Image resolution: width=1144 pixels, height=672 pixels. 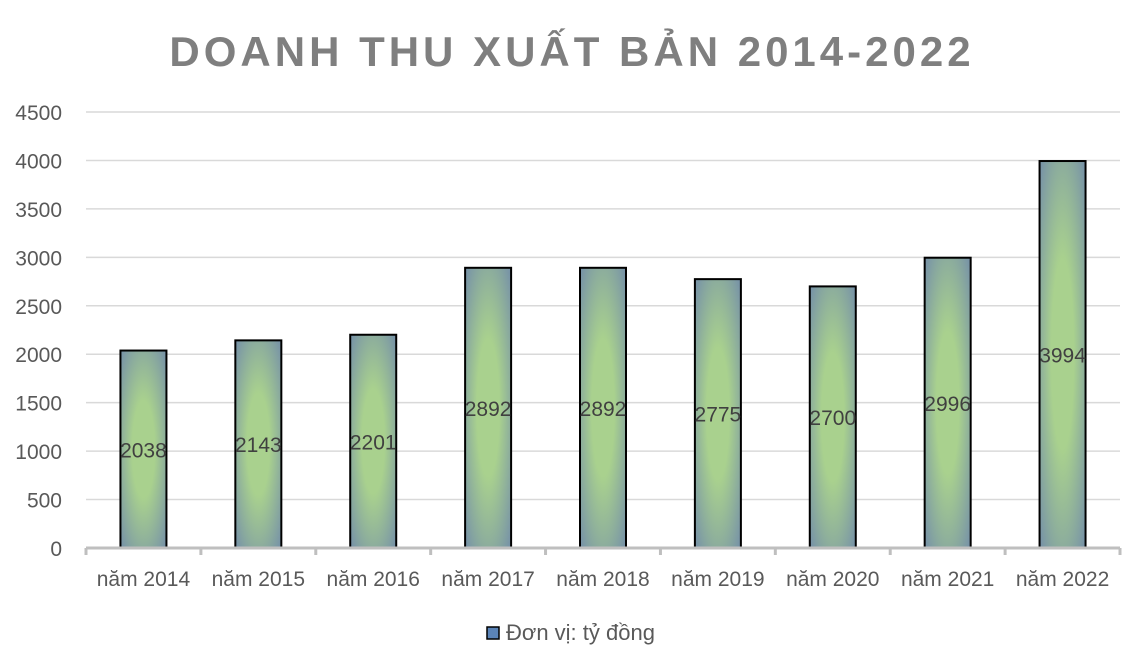 What do you see at coordinates (258, 579) in the screenshot?
I see `x-tick-label: năm 2015` at bounding box center [258, 579].